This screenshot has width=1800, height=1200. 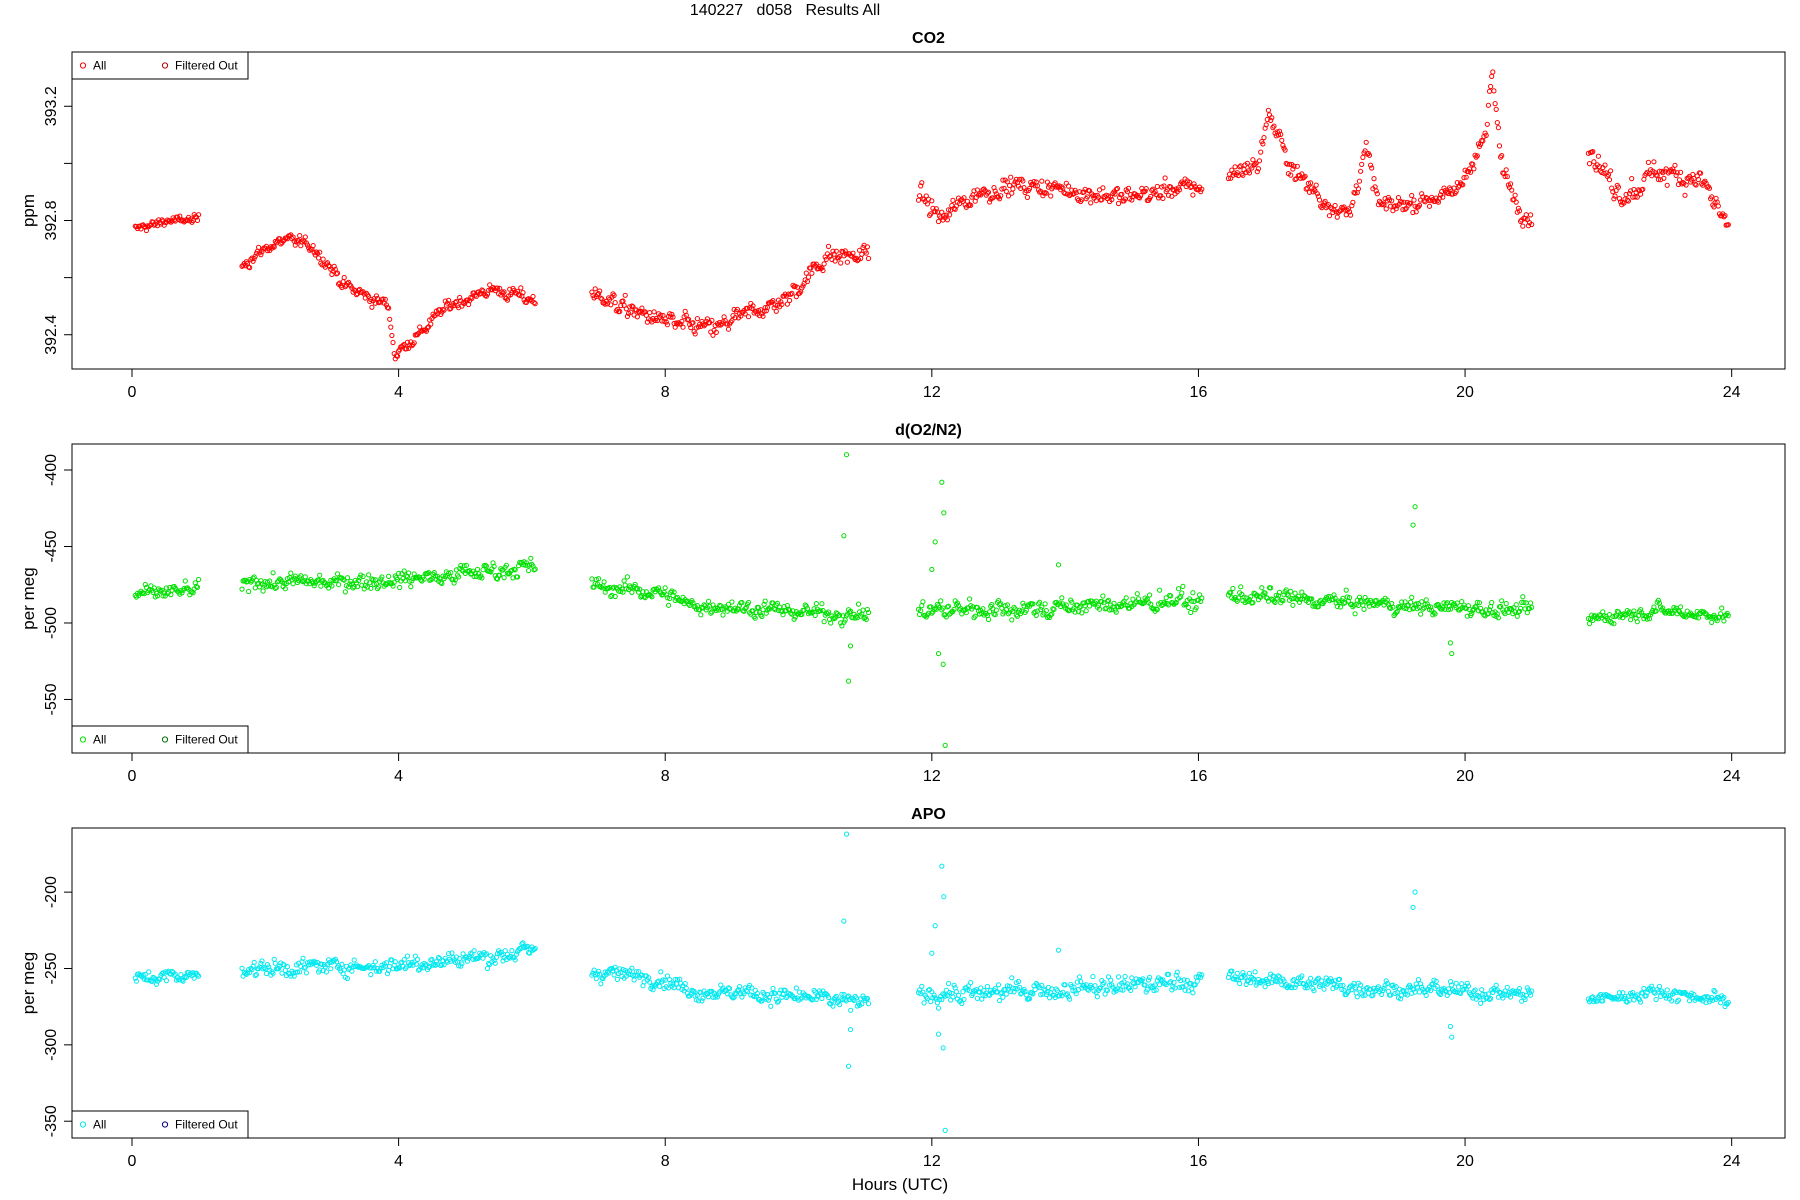 I want to click on legend: All Filtered Out, so click(x=160, y=65).